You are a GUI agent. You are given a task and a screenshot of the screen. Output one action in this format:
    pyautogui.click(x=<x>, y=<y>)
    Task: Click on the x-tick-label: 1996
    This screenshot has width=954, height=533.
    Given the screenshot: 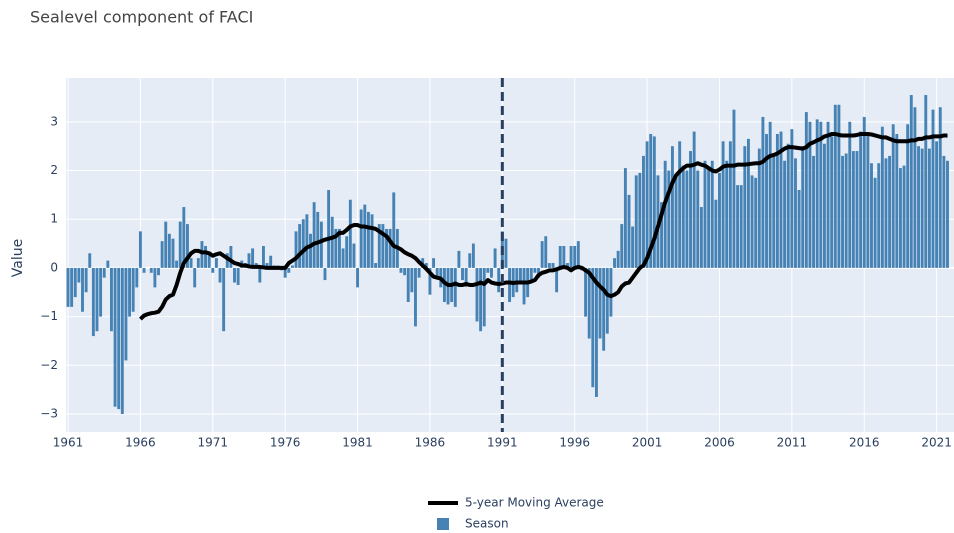 What is the action you would take?
    pyautogui.click(x=574, y=443)
    